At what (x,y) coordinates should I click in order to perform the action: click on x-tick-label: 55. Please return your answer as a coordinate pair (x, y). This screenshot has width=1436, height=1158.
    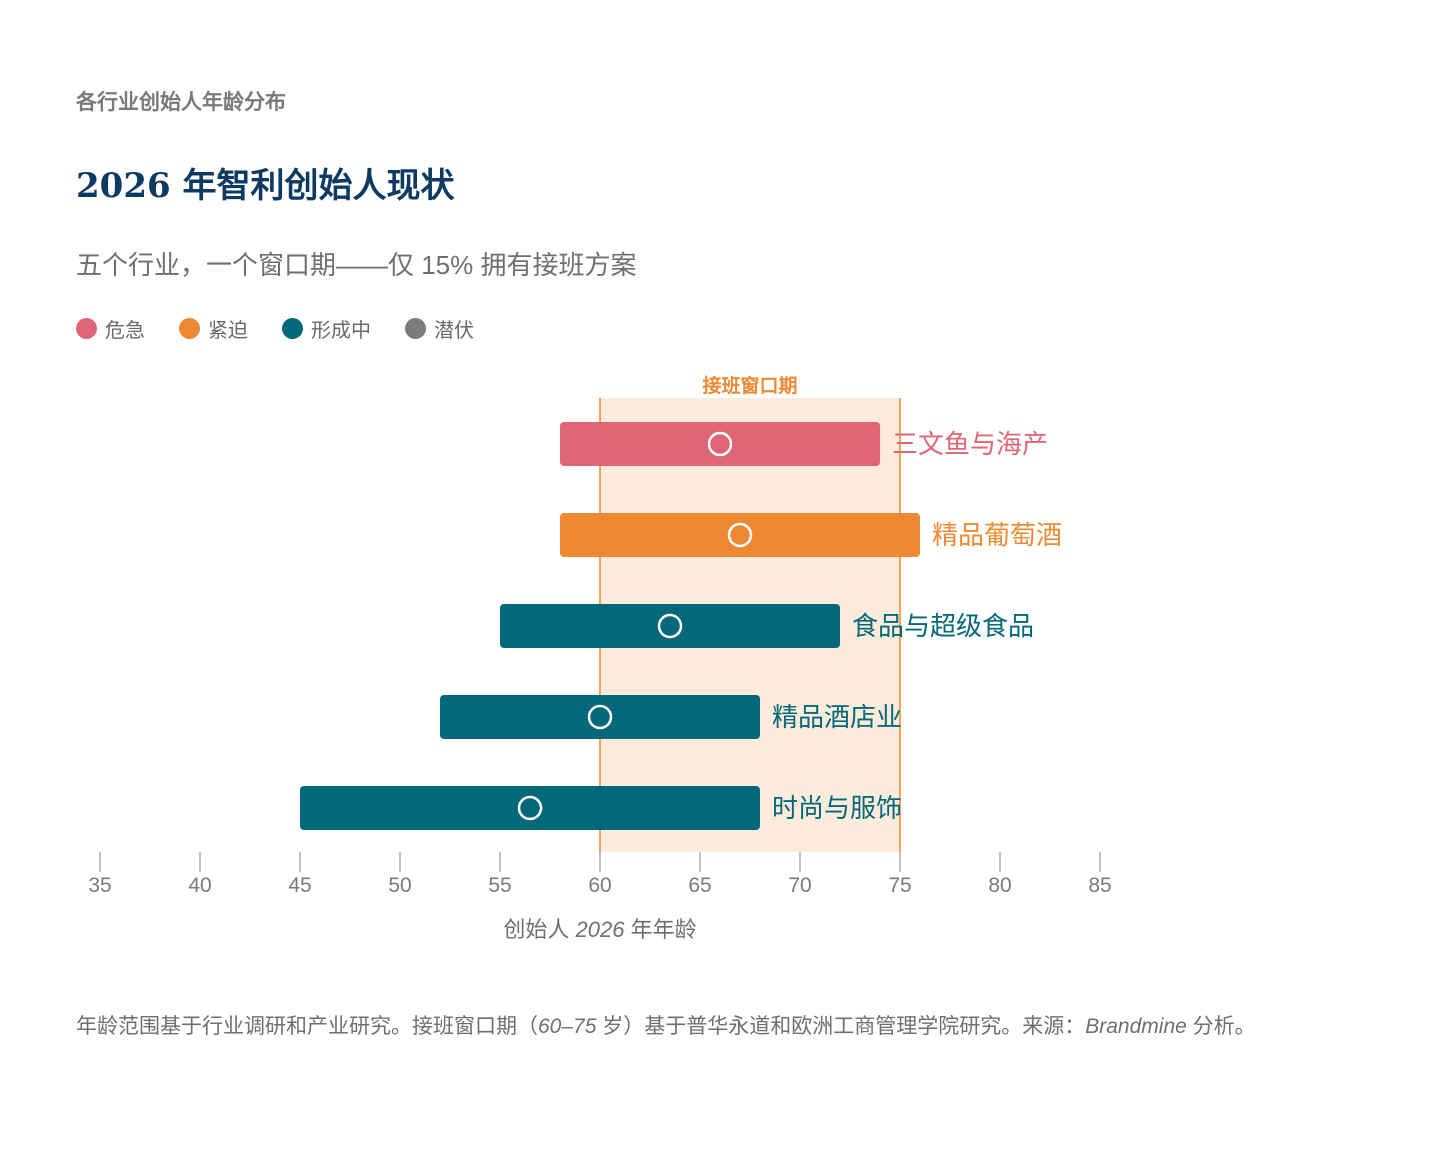
    Looking at the image, I should click on (499, 885).